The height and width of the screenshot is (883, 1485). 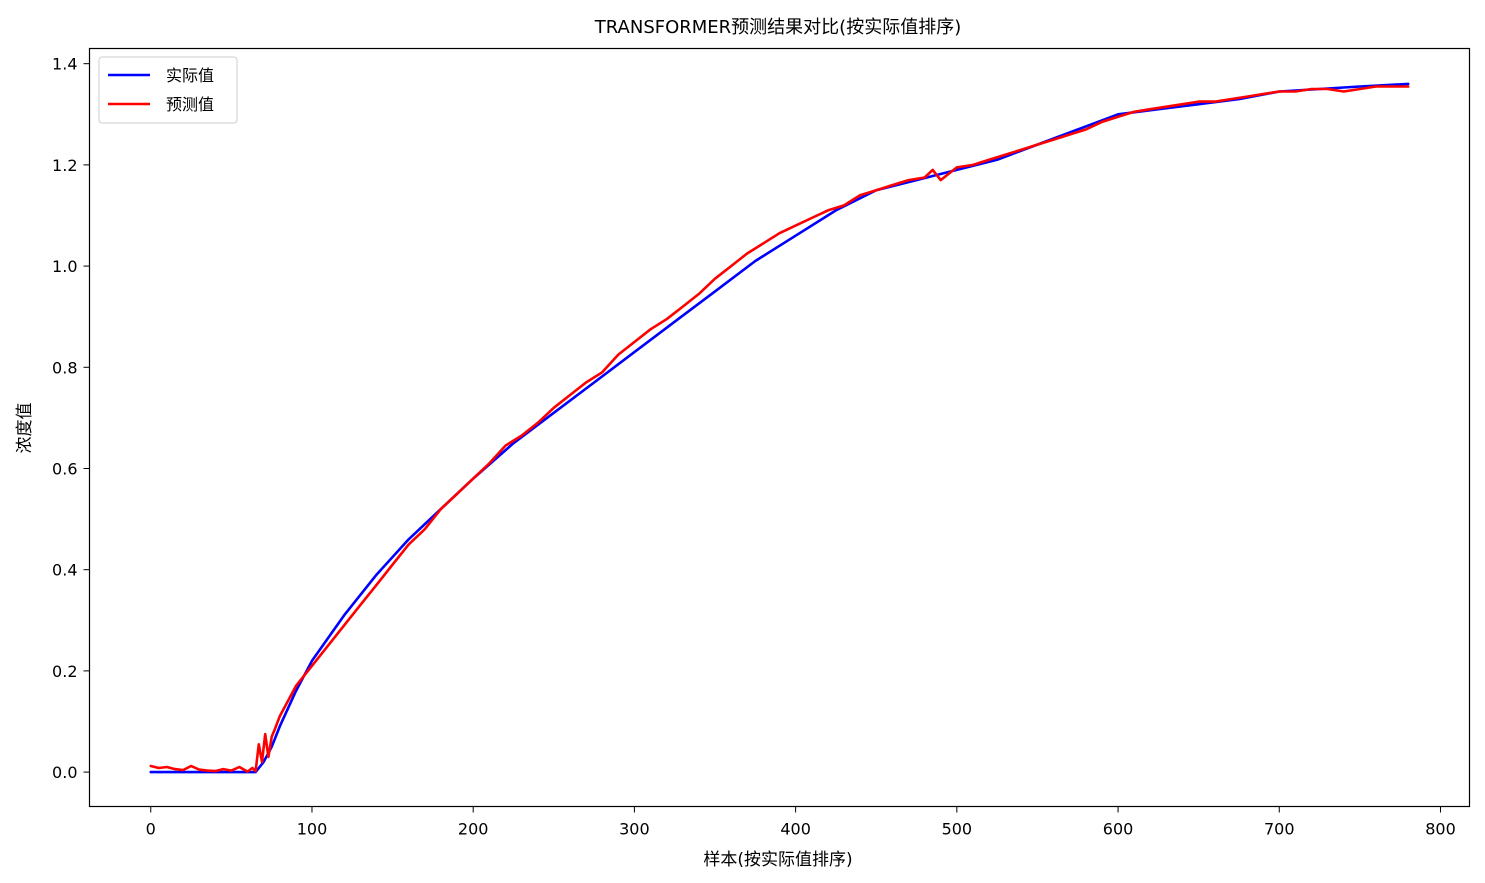 I want to click on x-tick-label: 700, so click(x=1279, y=829).